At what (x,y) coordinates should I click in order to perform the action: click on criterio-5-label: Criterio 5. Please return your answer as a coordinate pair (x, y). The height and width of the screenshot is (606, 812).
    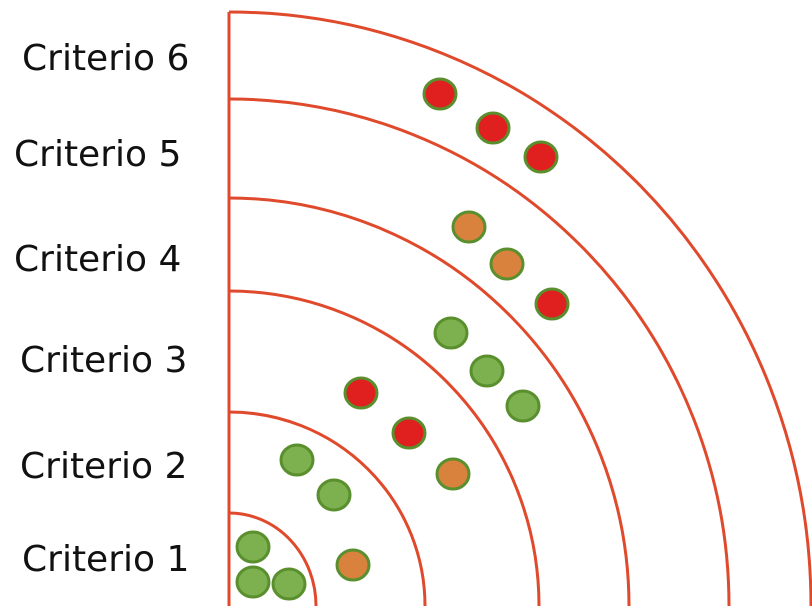
    Looking at the image, I should click on (97, 154).